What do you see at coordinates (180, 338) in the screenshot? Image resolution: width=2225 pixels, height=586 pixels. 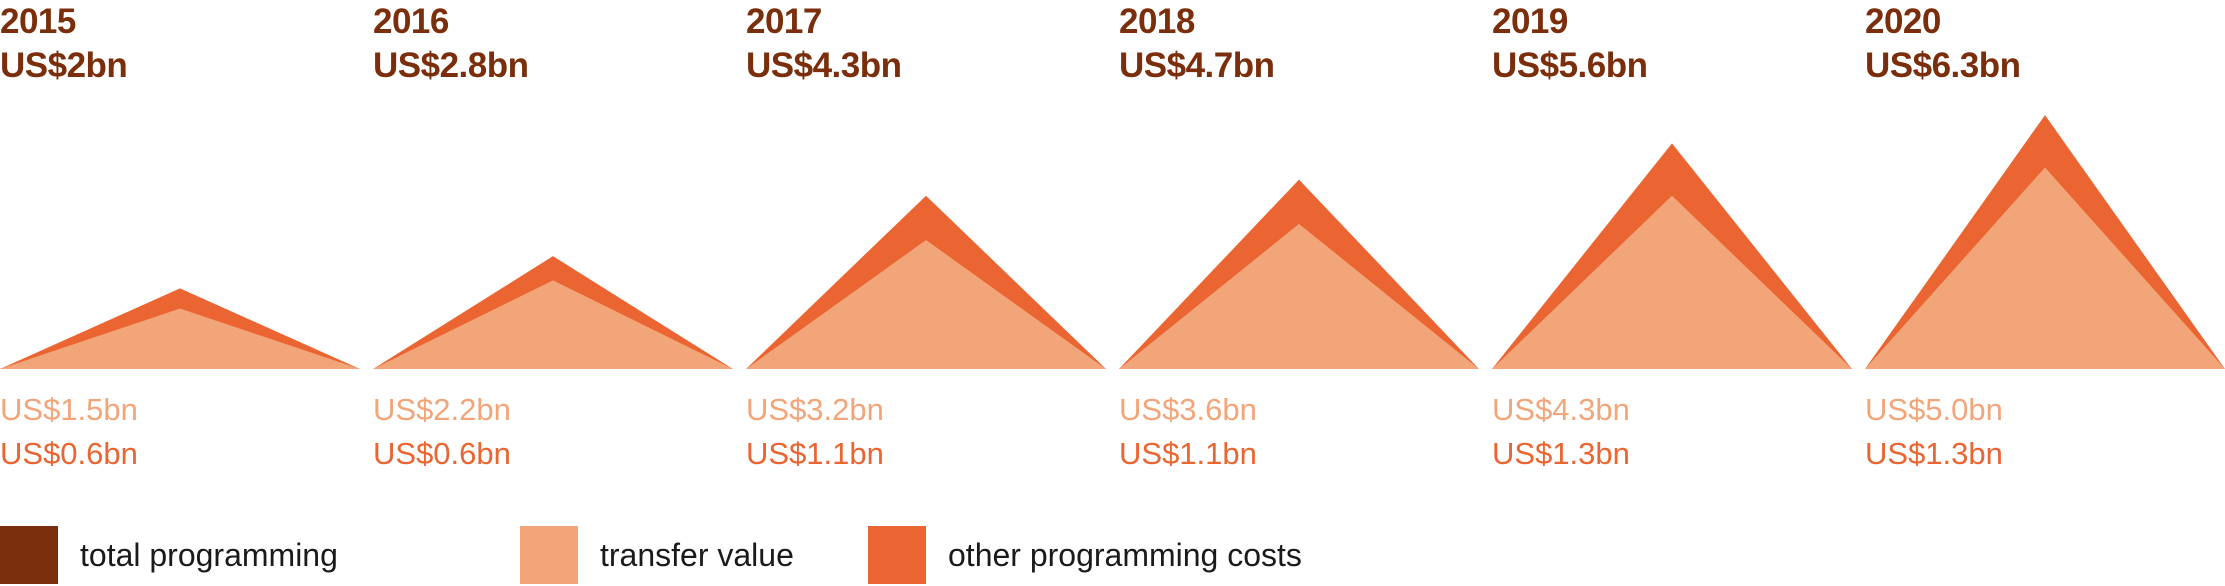 I see `triangle-transfer-2015` at bounding box center [180, 338].